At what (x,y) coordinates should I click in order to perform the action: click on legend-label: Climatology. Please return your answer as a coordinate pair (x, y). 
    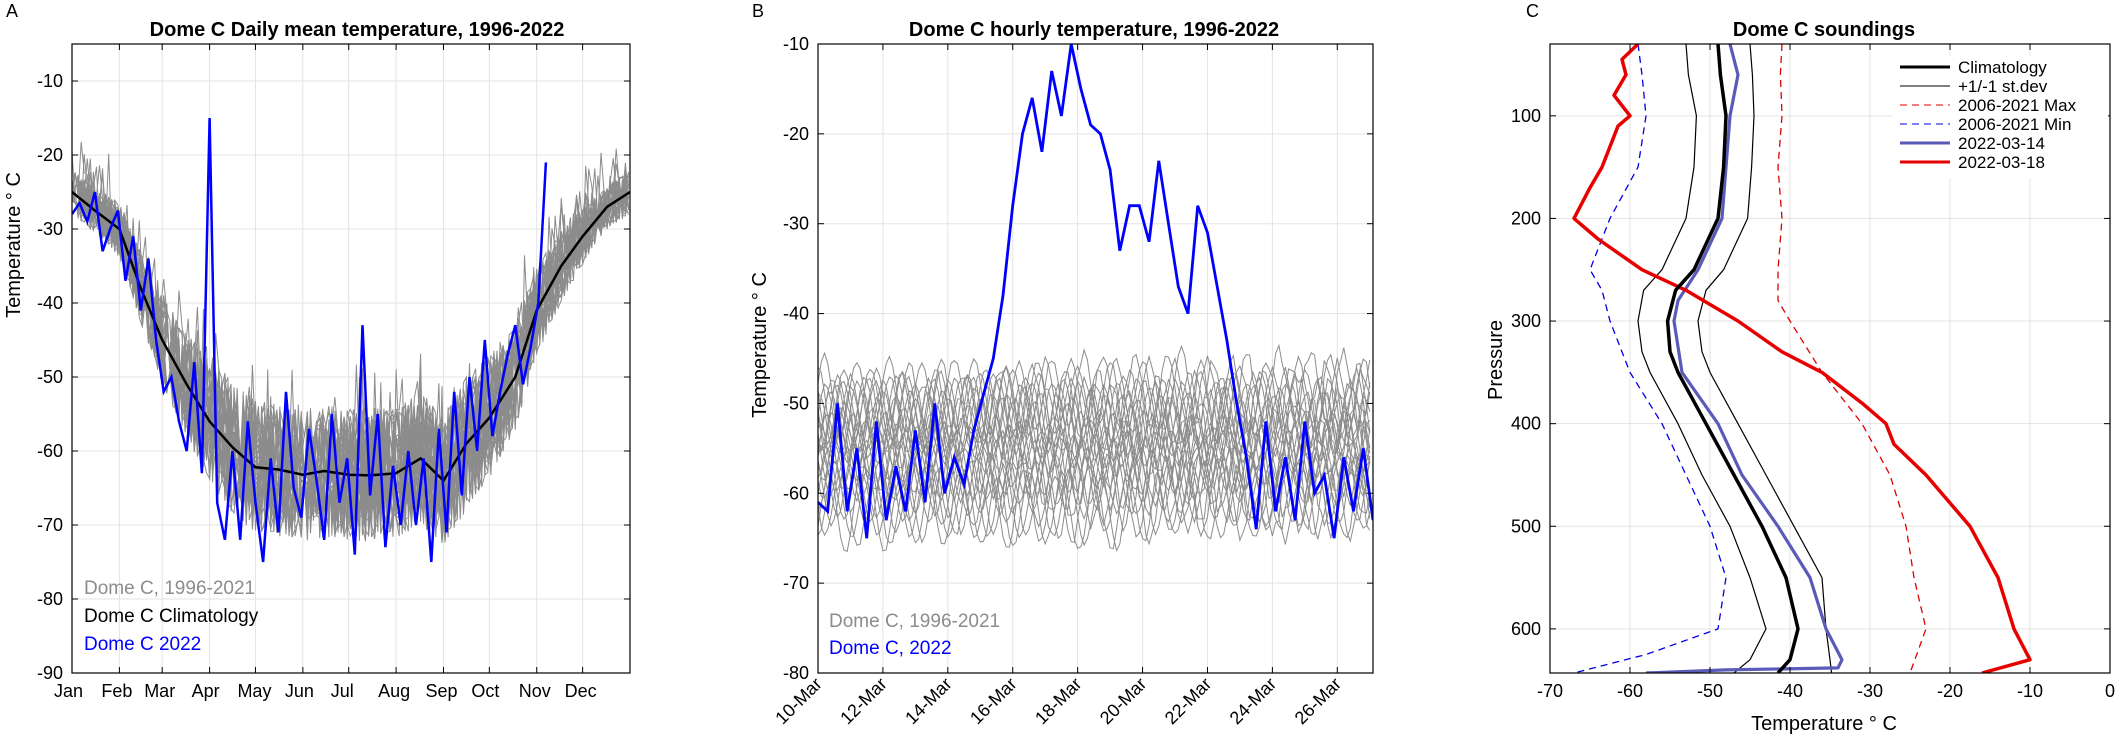
    Looking at the image, I should click on (2002, 67).